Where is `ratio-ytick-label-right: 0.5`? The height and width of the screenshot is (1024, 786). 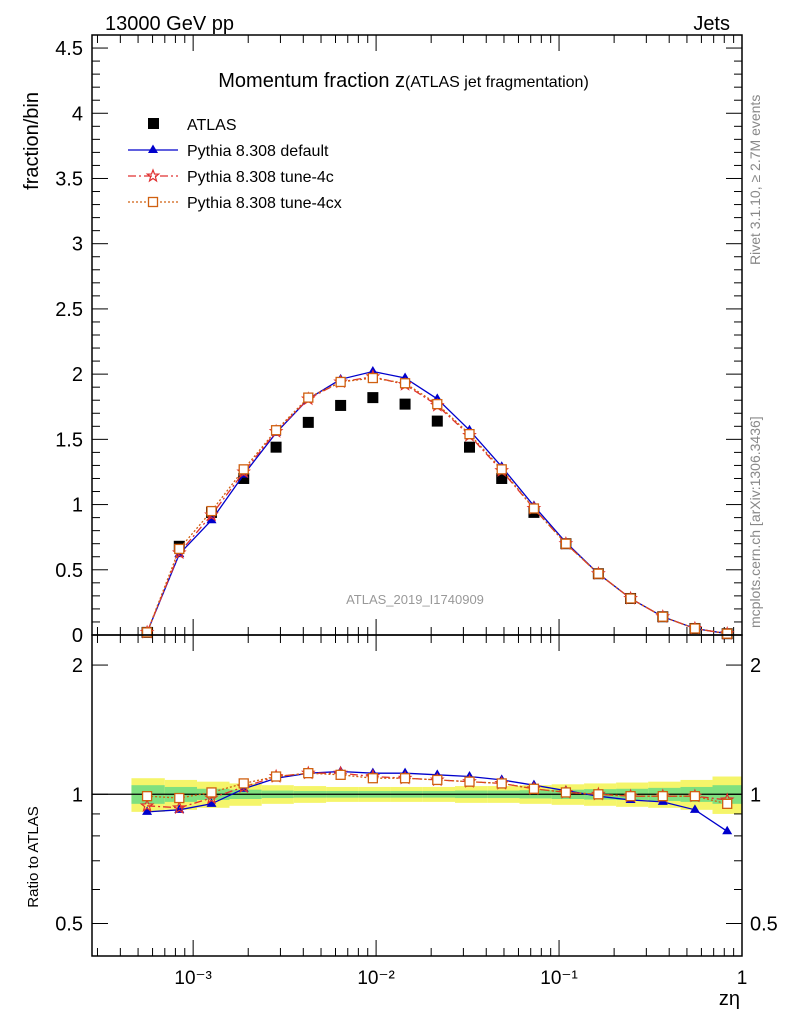
ratio-ytick-label-right: 0.5 is located at coordinates (764, 924).